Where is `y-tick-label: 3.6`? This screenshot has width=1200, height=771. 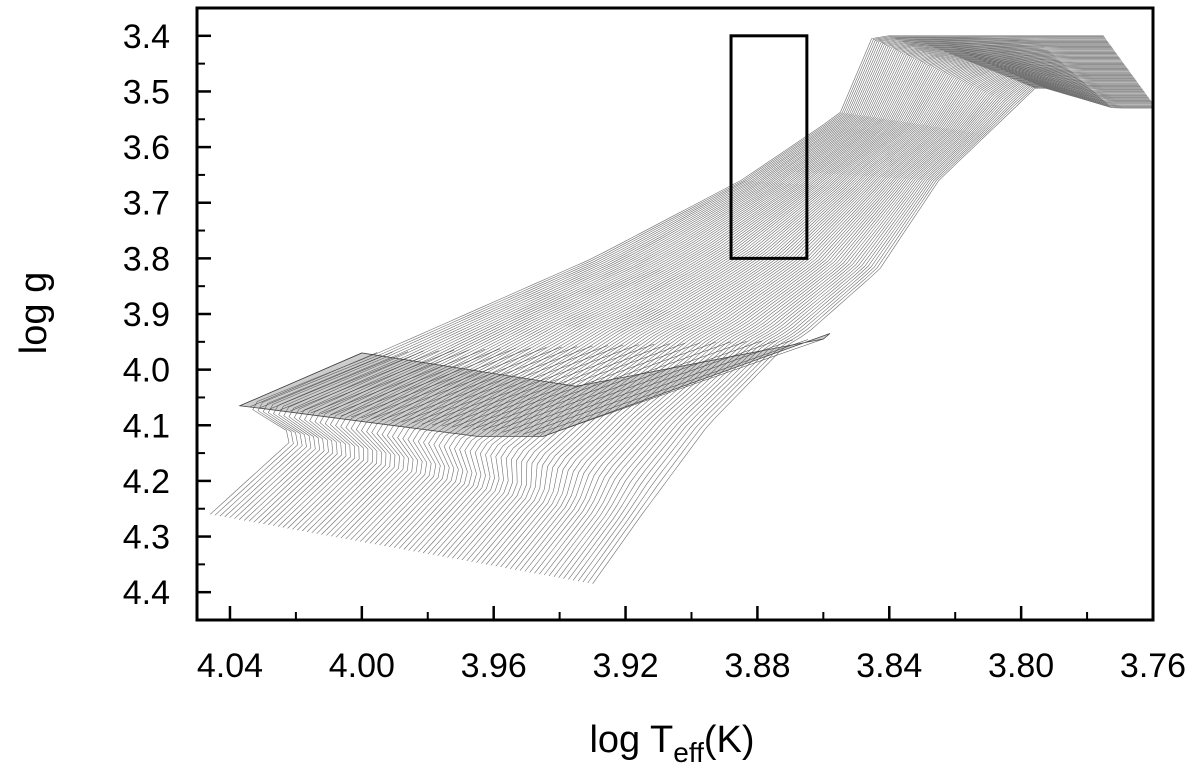
y-tick-label: 3.6 is located at coordinates (146, 148).